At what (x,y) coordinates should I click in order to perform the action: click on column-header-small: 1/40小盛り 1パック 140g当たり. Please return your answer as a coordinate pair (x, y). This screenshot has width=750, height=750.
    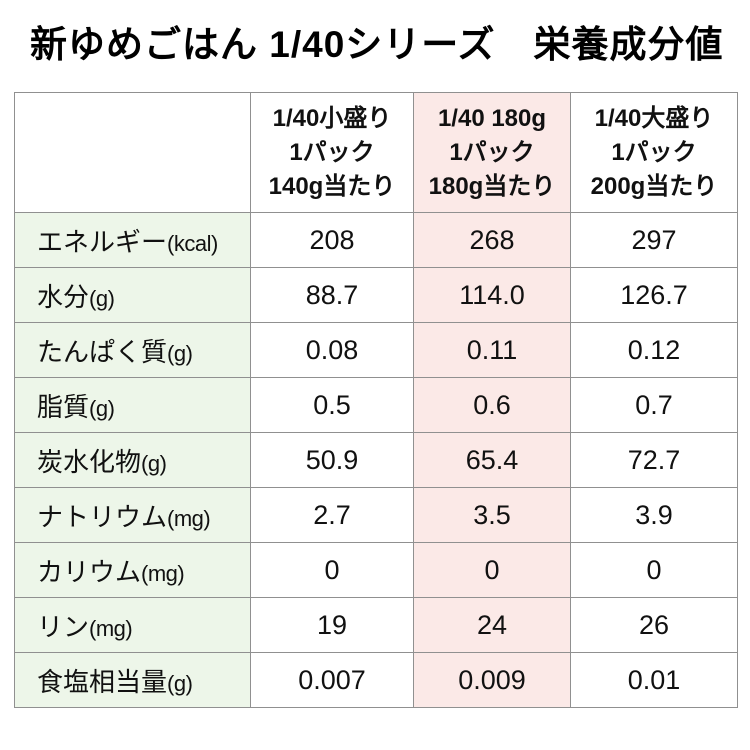
    Looking at the image, I should click on (332, 152).